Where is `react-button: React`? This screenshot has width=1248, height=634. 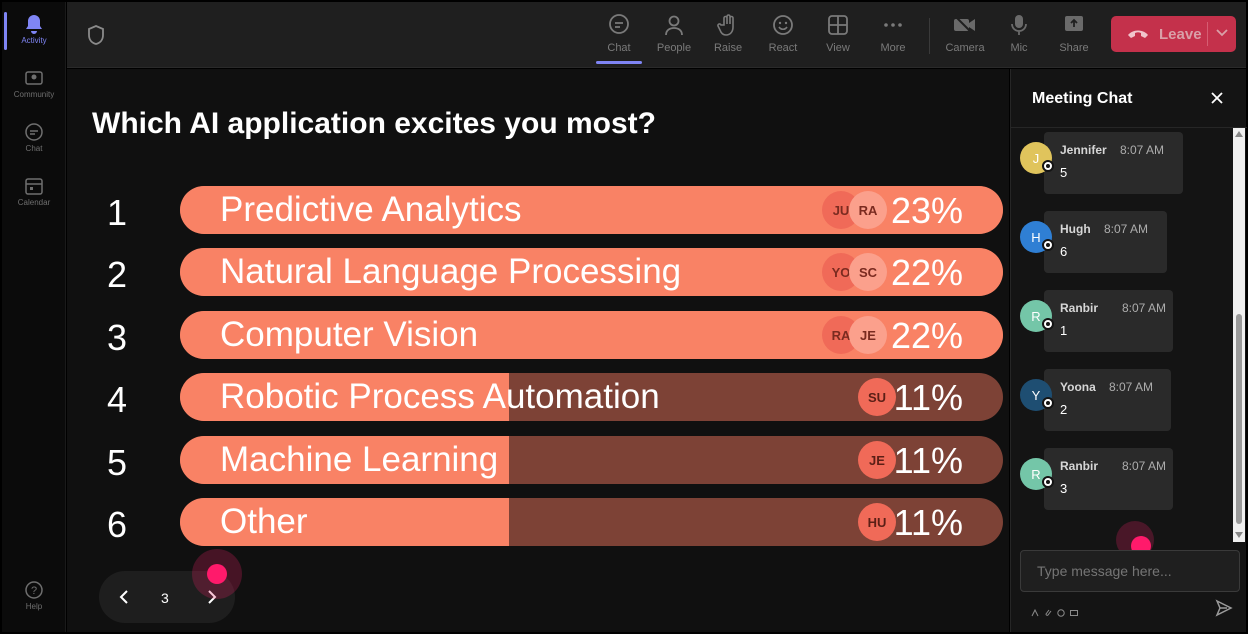
react-button: React is located at coordinates (783, 38).